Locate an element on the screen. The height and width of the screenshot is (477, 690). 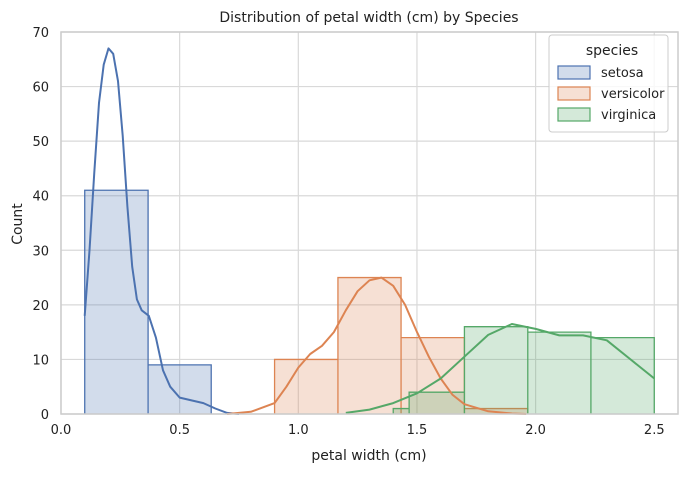
legend-items: setosa versicolor virginica is located at coordinates (611, 94).